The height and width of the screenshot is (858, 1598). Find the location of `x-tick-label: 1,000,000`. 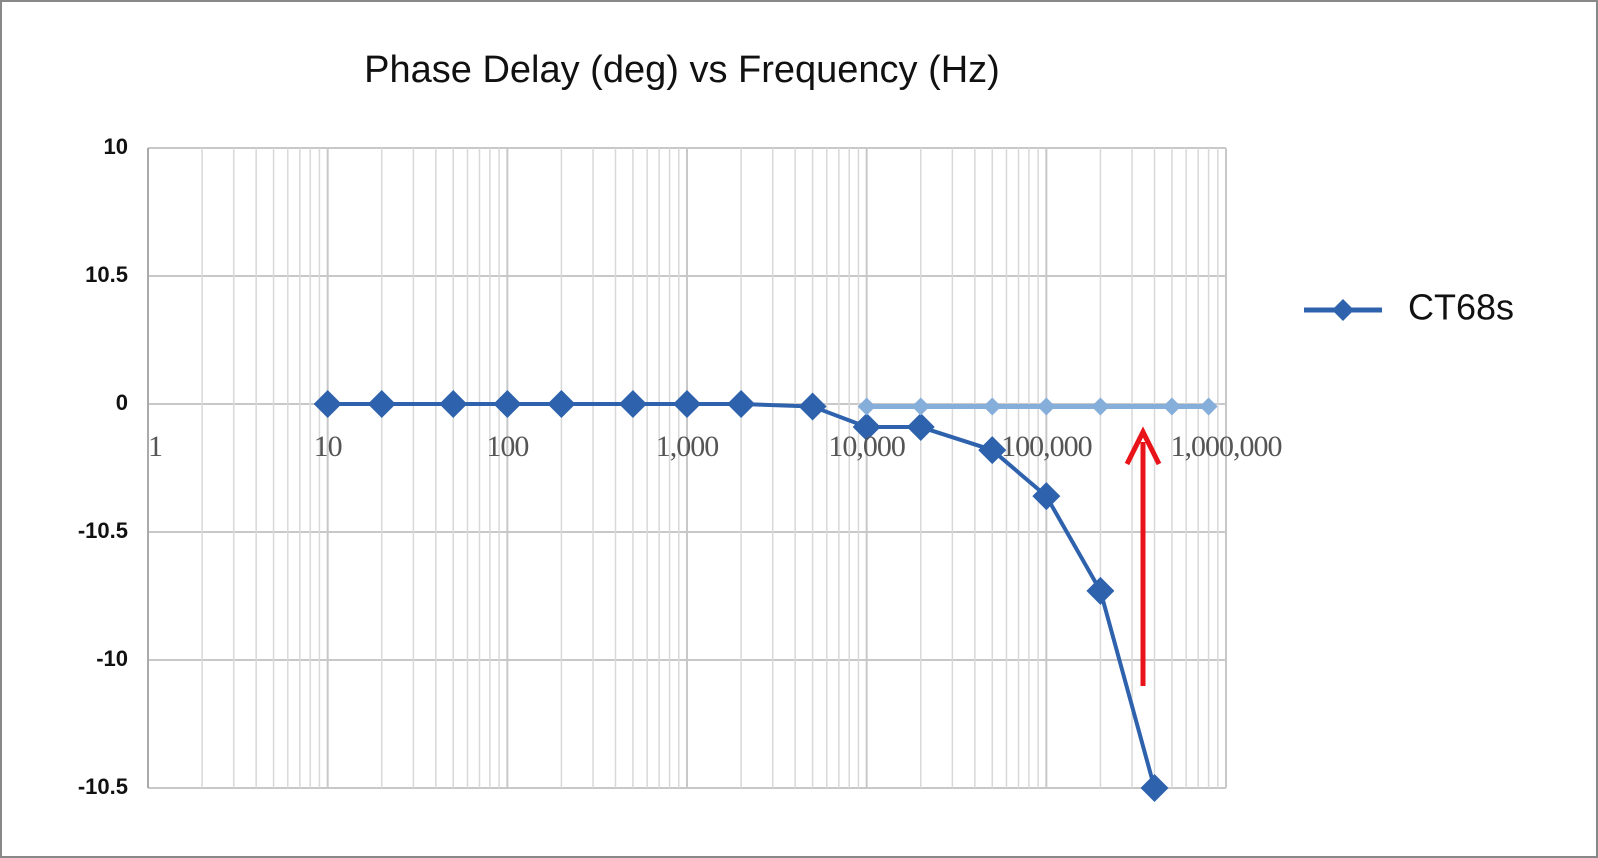

x-tick-label: 1,000,000 is located at coordinates (1226, 446).